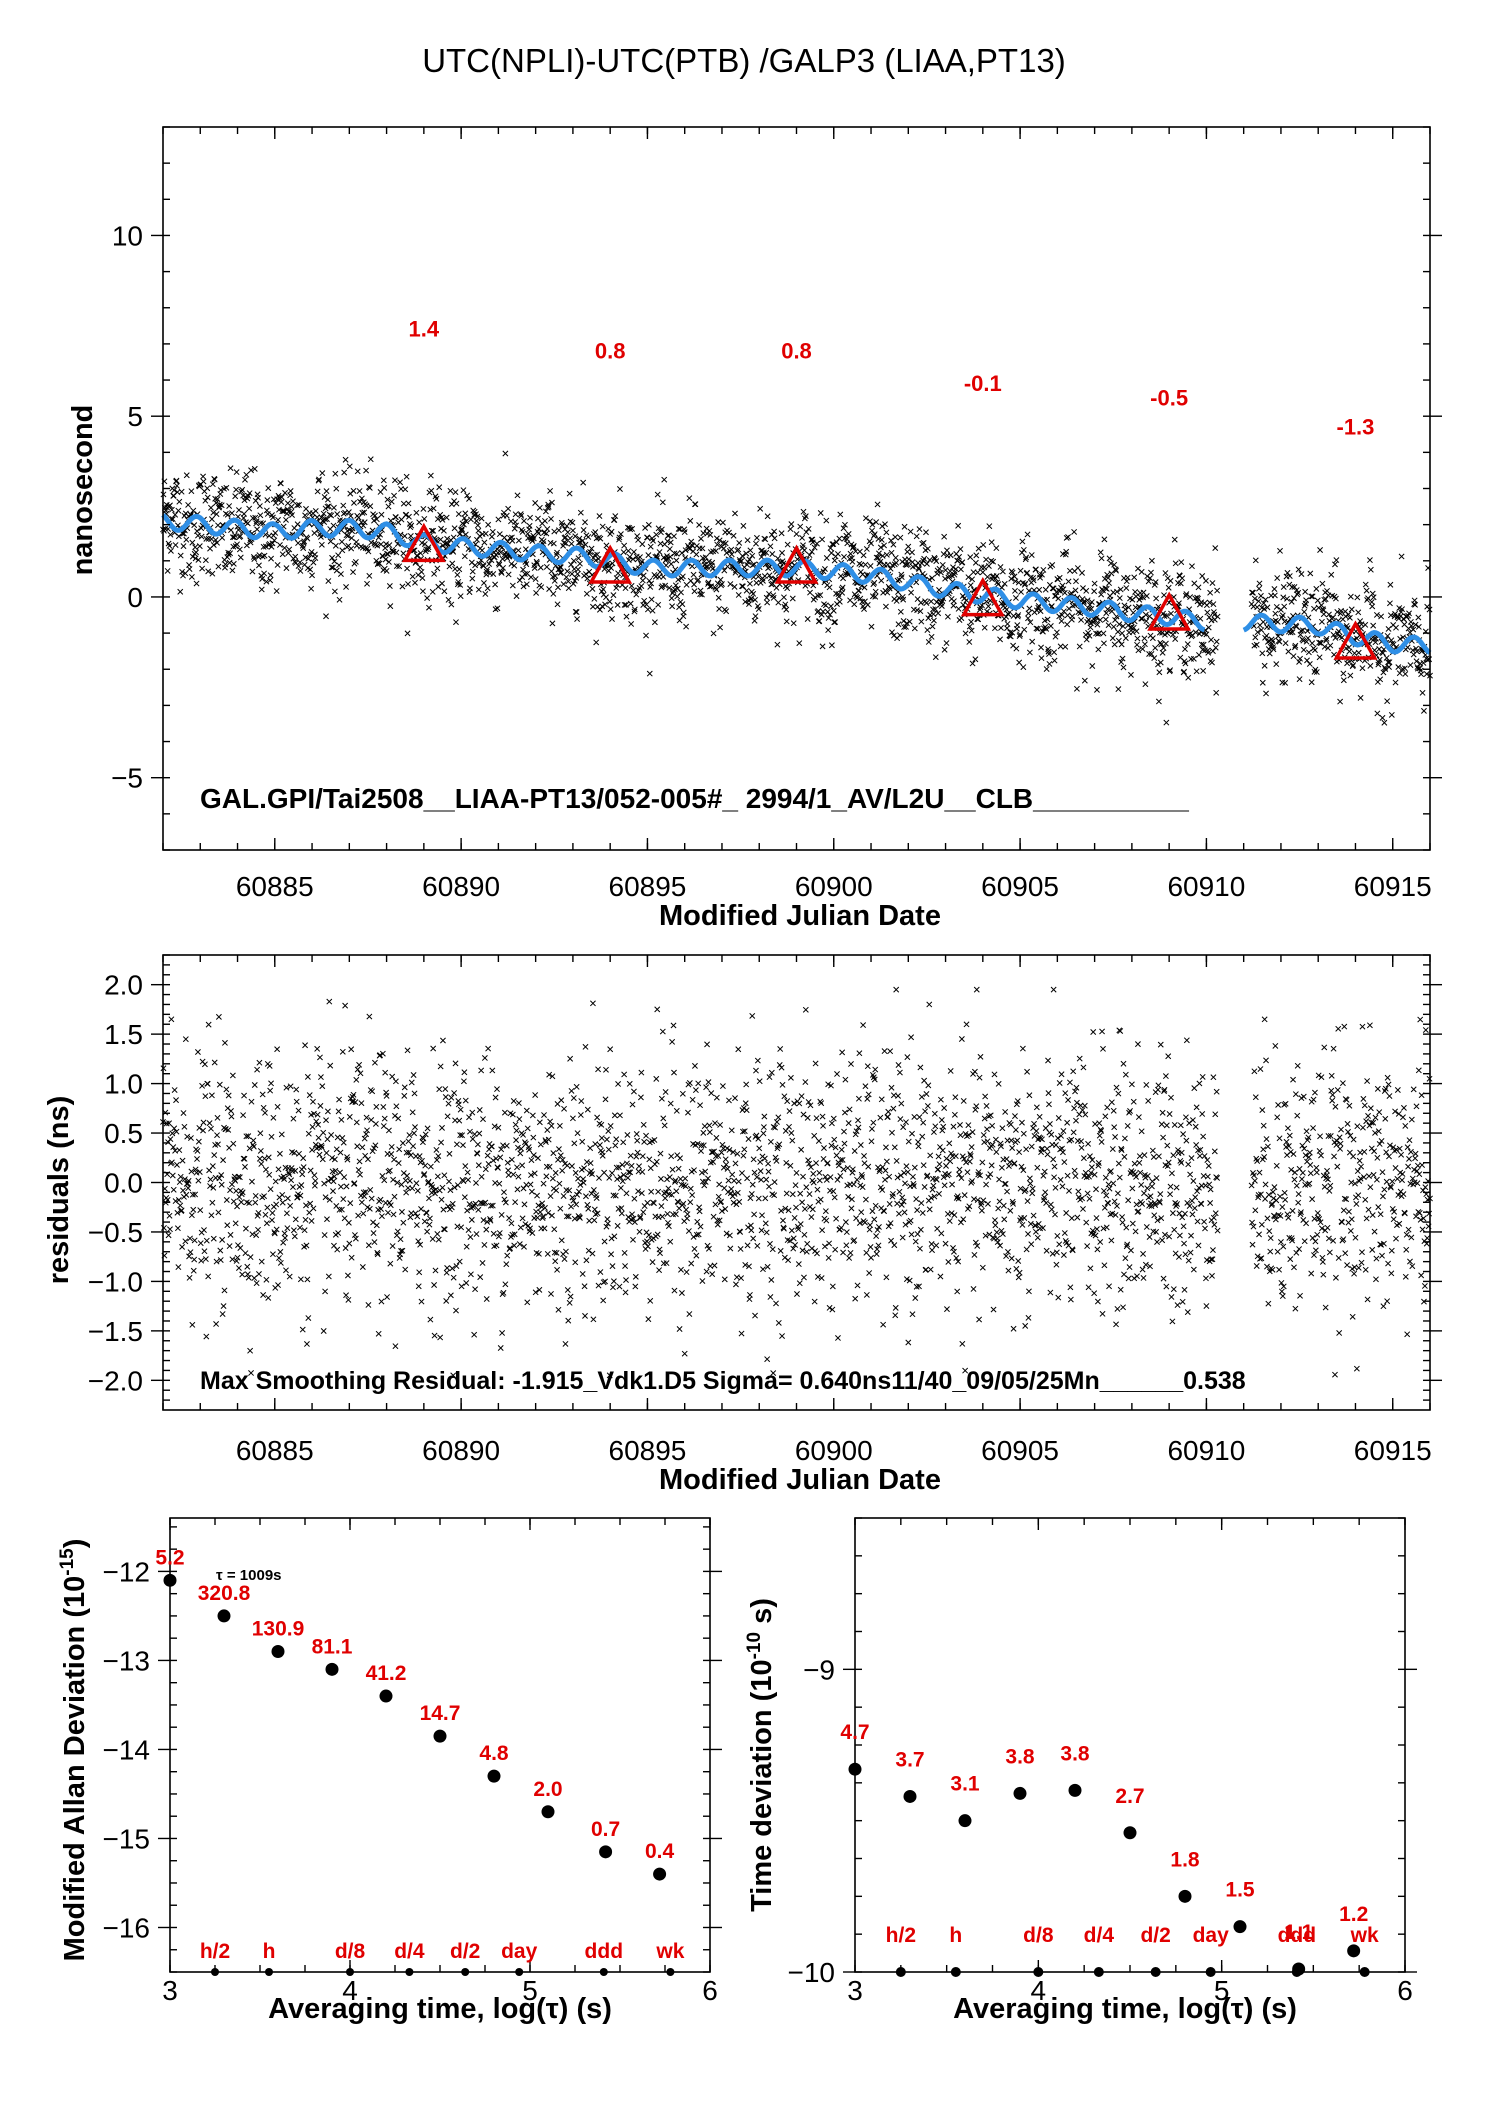 The image size is (1488, 2105). I want to click on top-smooth-curve, so click(796, 584).